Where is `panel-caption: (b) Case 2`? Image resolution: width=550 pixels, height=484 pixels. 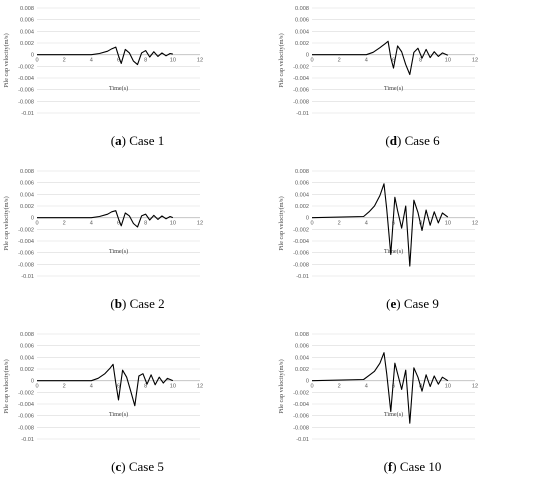 panel-caption: (b) Case 2 is located at coordinates (137, 304).